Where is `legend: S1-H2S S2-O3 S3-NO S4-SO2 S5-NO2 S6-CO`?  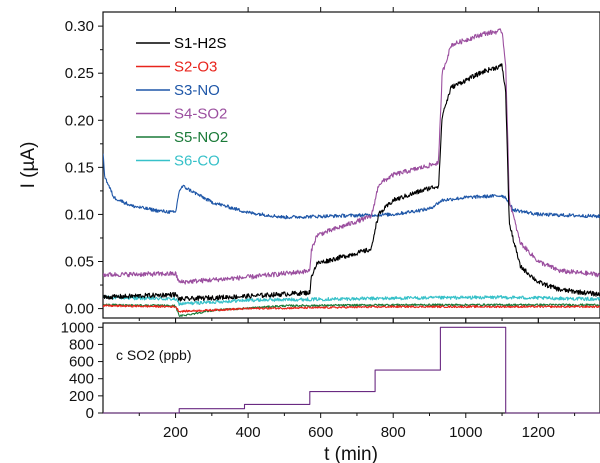
legend: S1-H2S S2-O3 S3-NO S4-SO2 S5-NO2 S6-CO is located at coordinates (190, 100).